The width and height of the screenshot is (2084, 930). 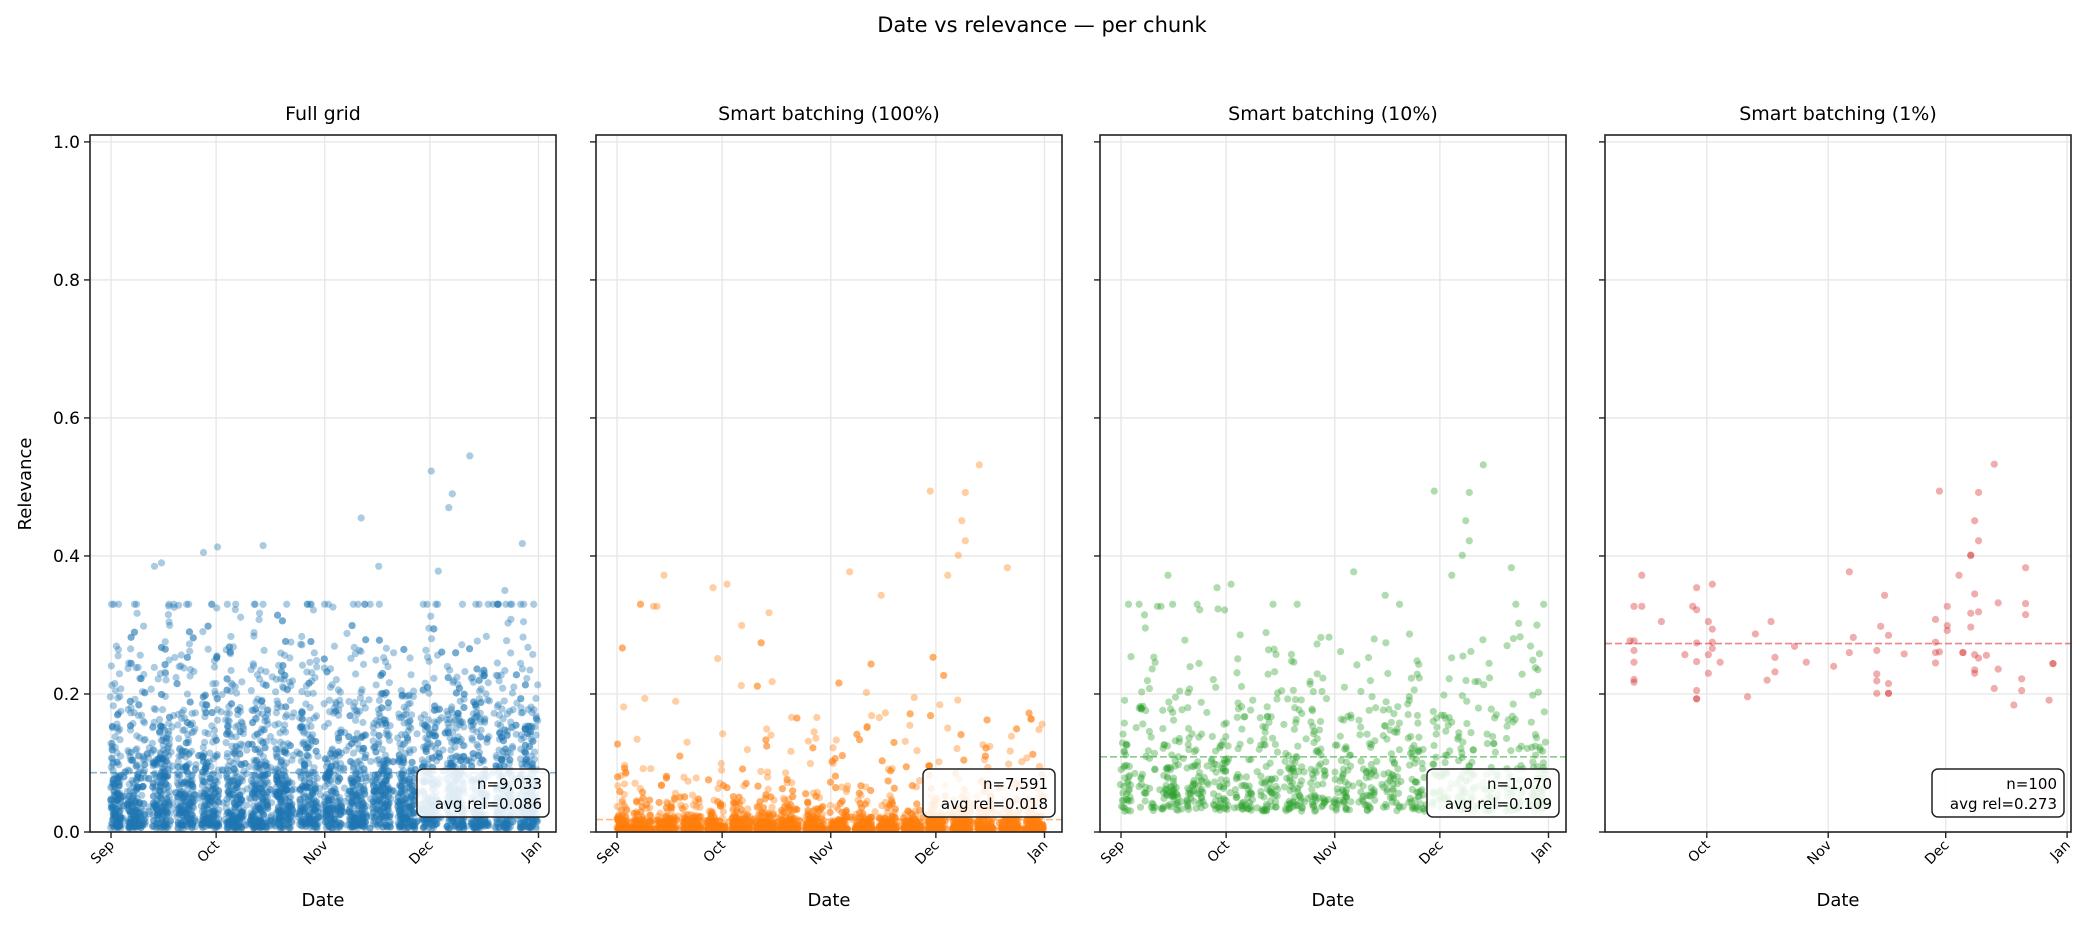 I want to click on x-tick-label: Sep, so click(x=103, y=852).